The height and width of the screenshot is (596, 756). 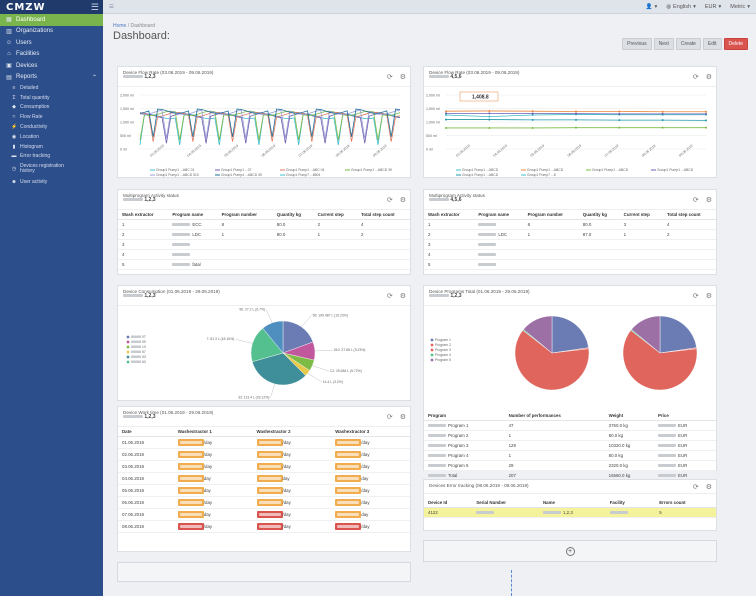 I want to click on user-menu: 👤 ▾, so click(x=651, y=6).